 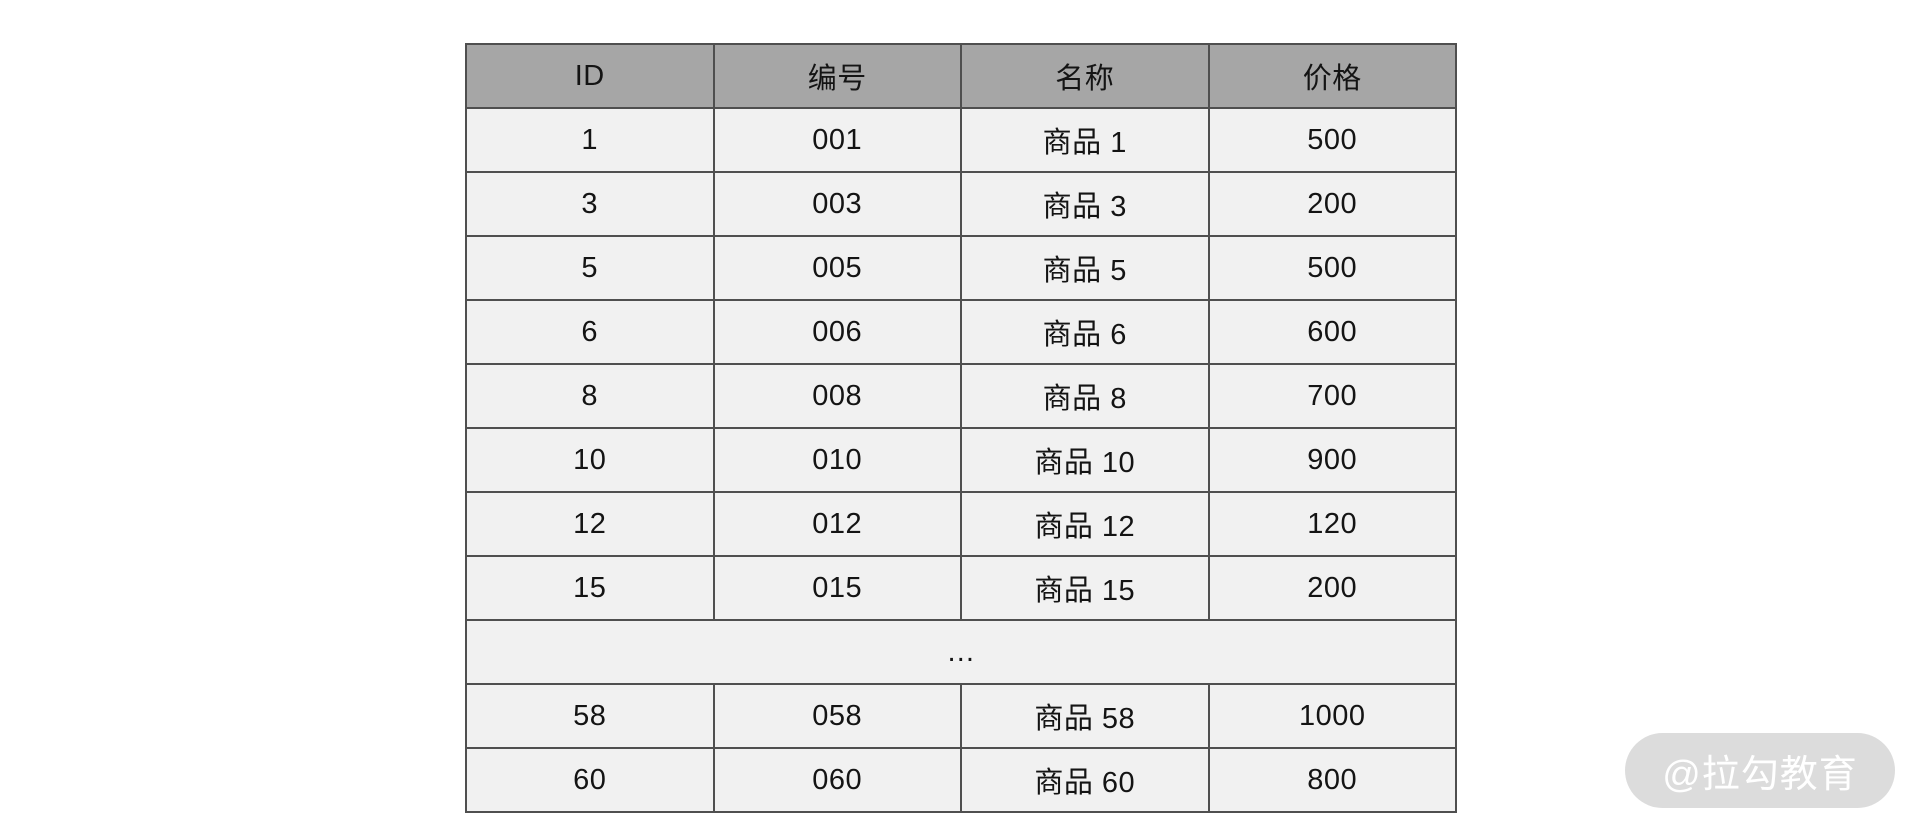 I want to click on cell: 商品 1, so click(x=1085, y=140).